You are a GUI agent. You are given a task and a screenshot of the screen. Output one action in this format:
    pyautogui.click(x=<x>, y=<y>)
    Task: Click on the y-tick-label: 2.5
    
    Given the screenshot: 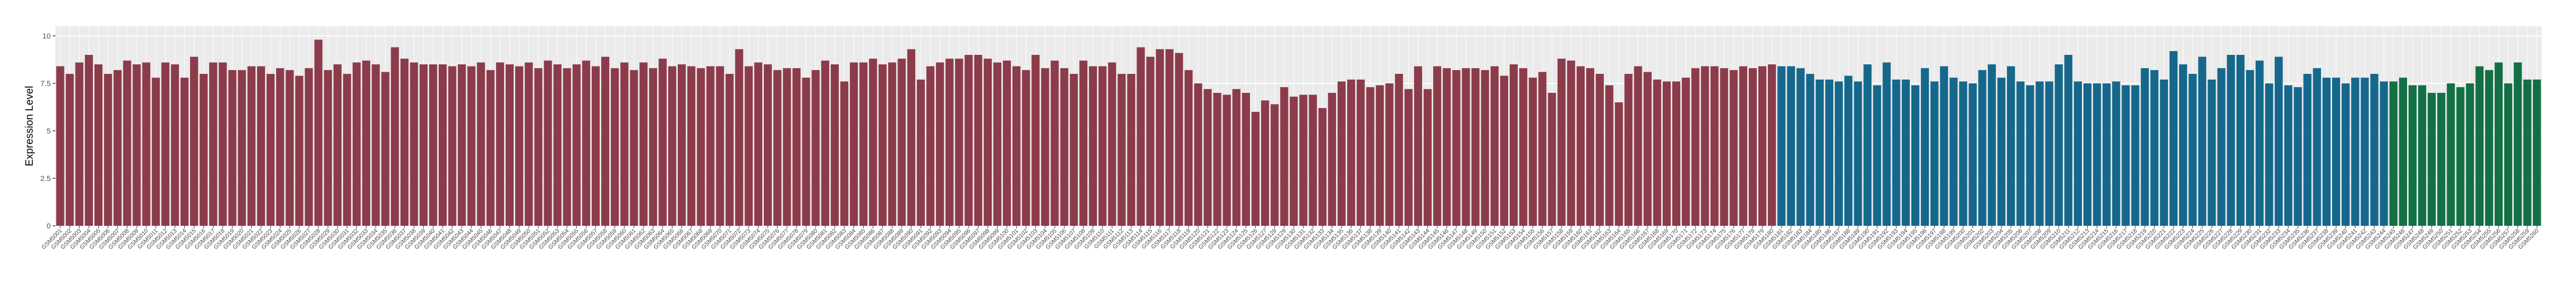 What is the action you would take?
    pyautogui.click(x=46, y=178)
    